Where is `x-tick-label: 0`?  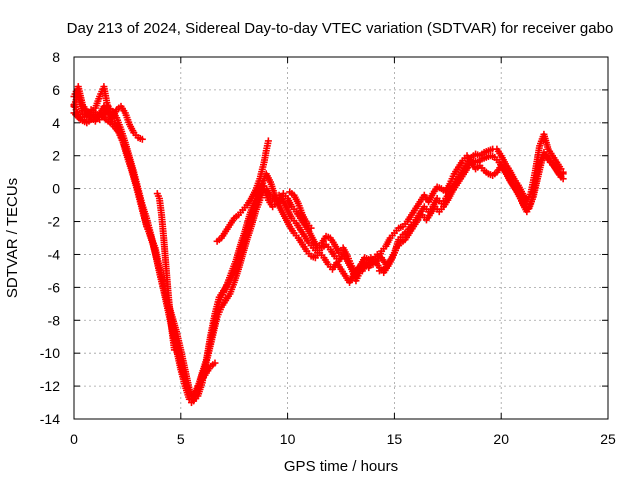
x-tick-label: 0 is located at coordinates (74, 439).